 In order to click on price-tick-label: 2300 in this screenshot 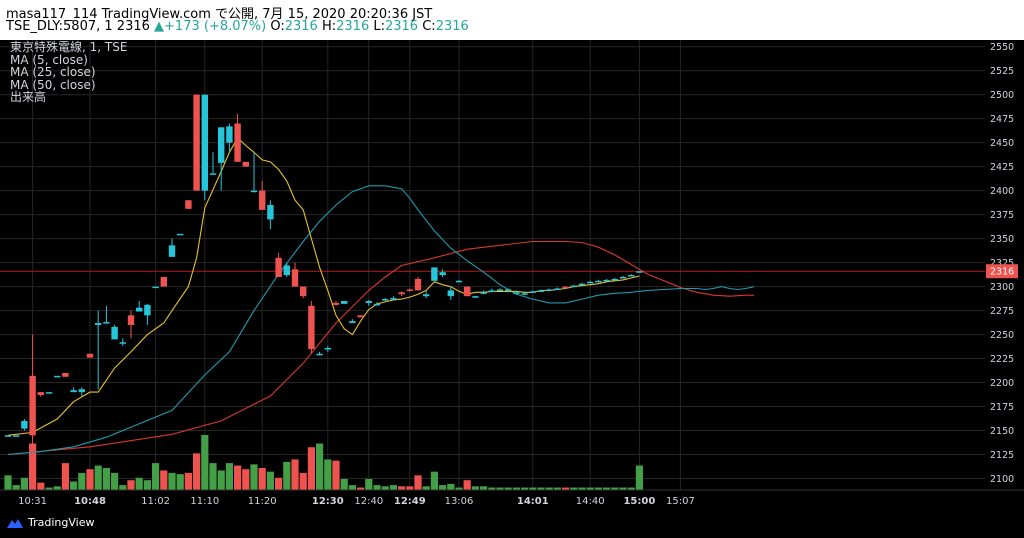, I will do `click(1002, 287)`.